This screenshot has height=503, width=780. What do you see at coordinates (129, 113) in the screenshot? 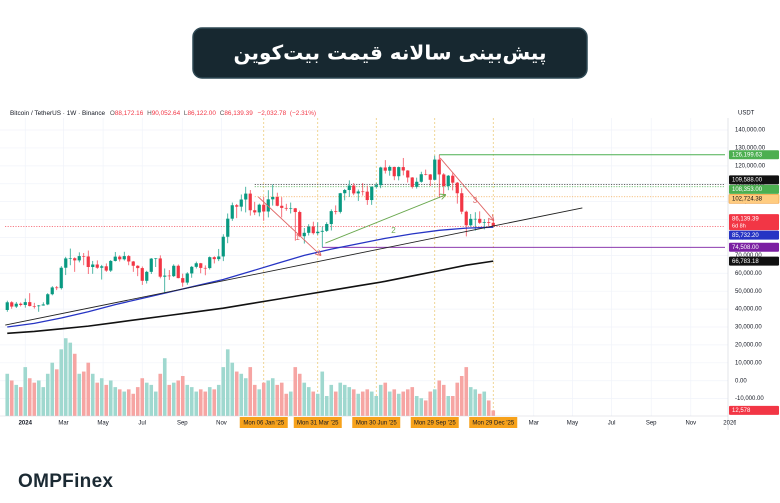
I see `ohlc-value: 88,172.16` at bounding box center [129, 113].